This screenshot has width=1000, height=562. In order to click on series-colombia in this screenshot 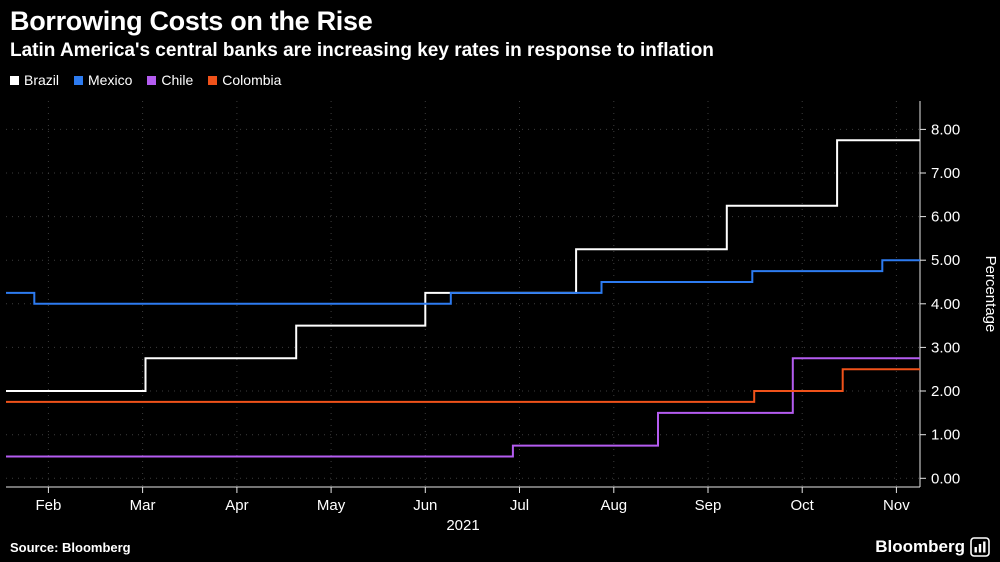, I will do `click(463, 385)`.